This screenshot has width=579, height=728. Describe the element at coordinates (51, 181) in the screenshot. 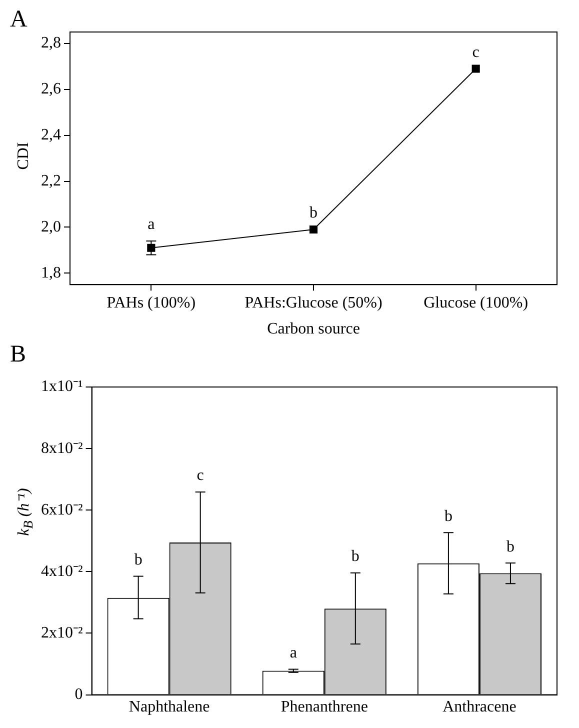

I see `y-tick-label: 2,2` at that location.